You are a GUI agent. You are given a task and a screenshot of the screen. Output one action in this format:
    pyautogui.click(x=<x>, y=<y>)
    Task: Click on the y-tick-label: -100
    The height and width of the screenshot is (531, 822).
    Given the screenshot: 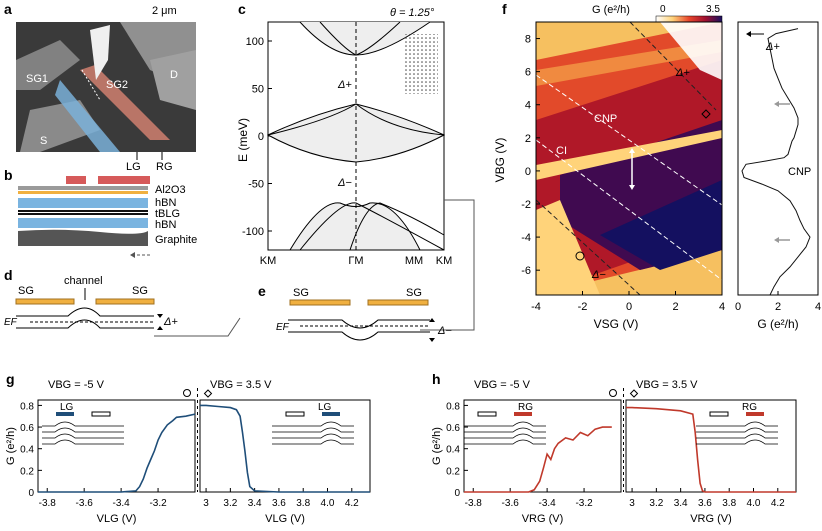 What is the action you would take?
    pyautogui.click(x=253, y=232)
    